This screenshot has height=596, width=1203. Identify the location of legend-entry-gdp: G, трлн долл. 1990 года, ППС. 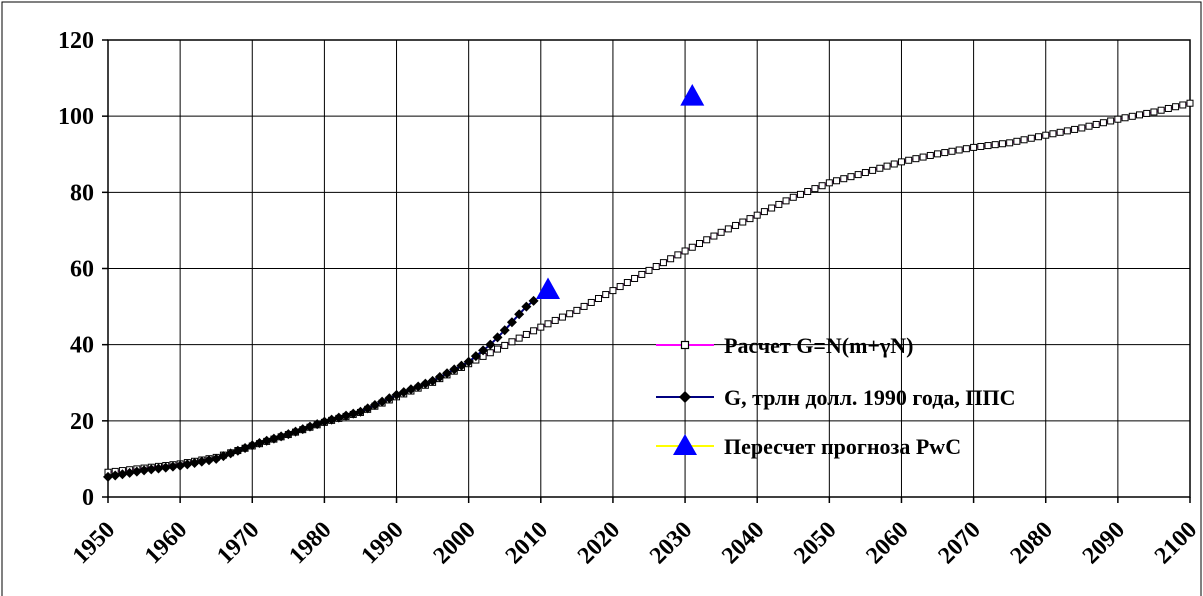
(835, 397).